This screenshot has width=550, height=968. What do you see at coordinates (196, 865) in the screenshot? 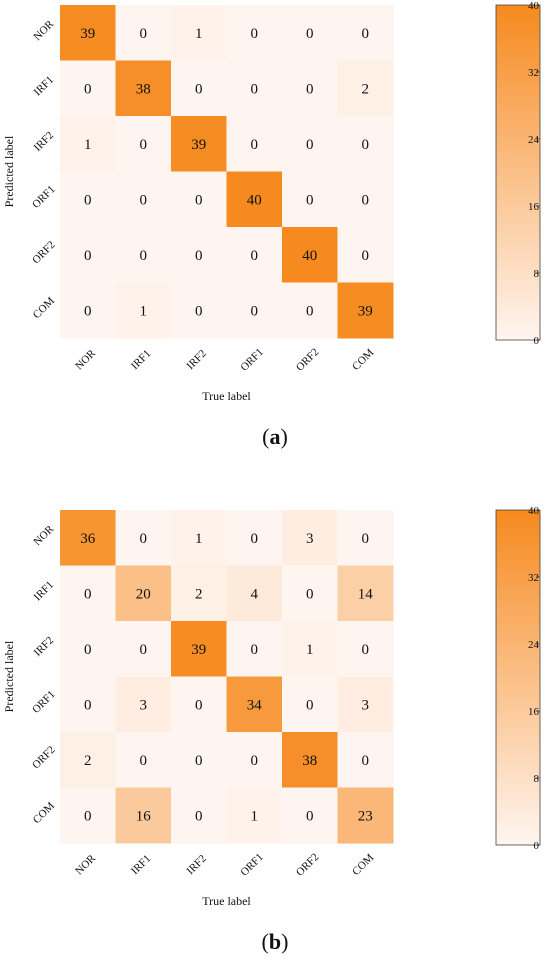
I see `x-tick-label: IRF2` at bounding box center [196, 865].